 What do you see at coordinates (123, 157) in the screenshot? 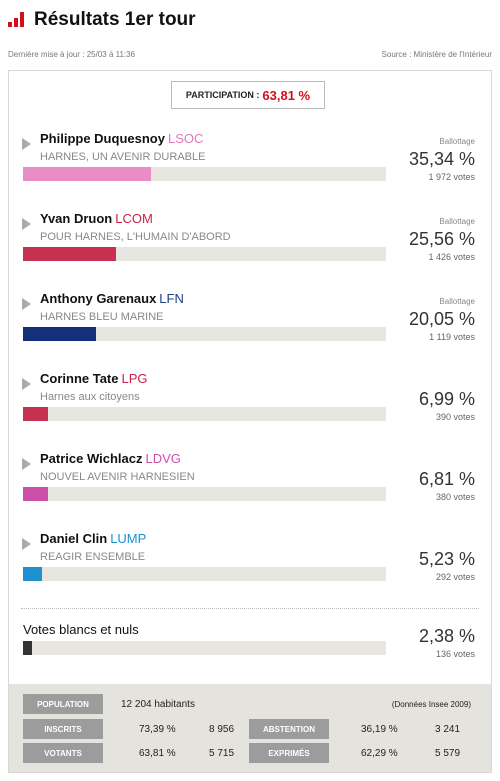
I see `candidate-list-name: HARNES, UN AVENIR DURABLE` at bounding box center [123, 157].